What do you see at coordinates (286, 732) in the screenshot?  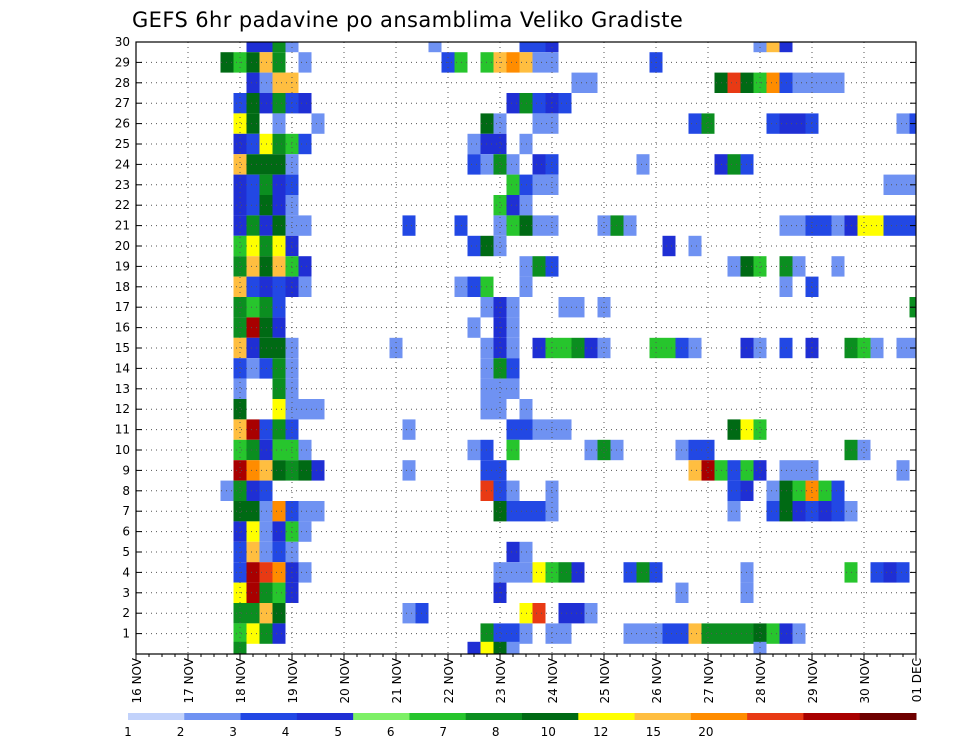 I see `colorbar-label: 4` at bounding box center [286, 732].